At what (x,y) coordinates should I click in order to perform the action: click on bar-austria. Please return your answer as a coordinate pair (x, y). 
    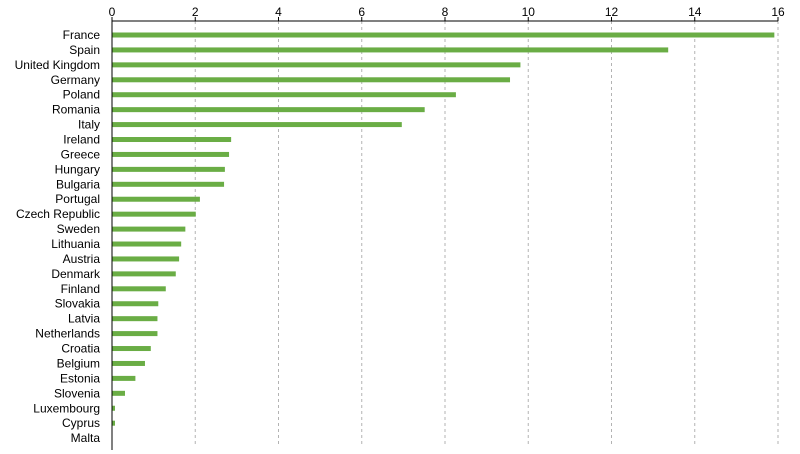
    Looking at the image, I should click on (146, 259).